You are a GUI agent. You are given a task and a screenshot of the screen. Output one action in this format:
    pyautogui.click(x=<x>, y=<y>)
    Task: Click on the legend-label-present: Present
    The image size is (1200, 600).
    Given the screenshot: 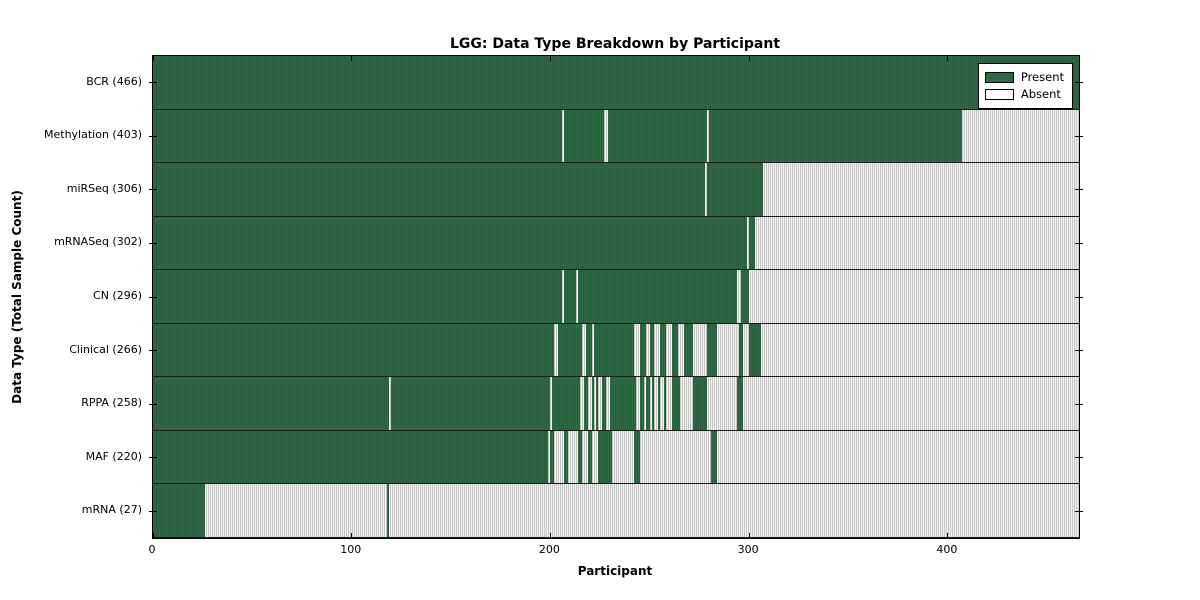 What is the action you would take?
    pyautogui.click(x=1042, y=77)
    